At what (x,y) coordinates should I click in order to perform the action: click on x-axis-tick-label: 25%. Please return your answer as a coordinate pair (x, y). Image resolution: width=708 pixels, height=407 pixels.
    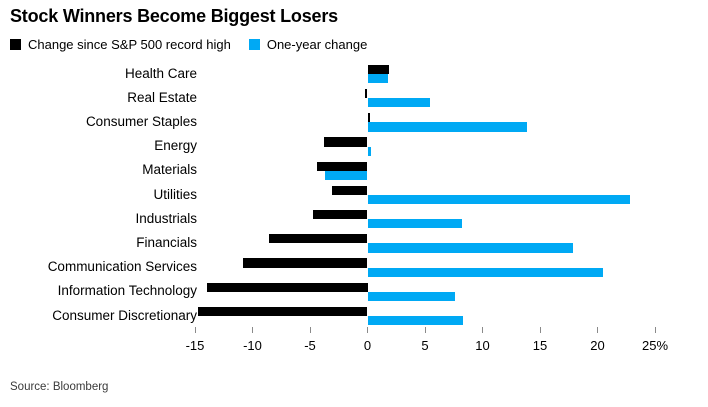
    Looking at the image, I should click on (655, 345).